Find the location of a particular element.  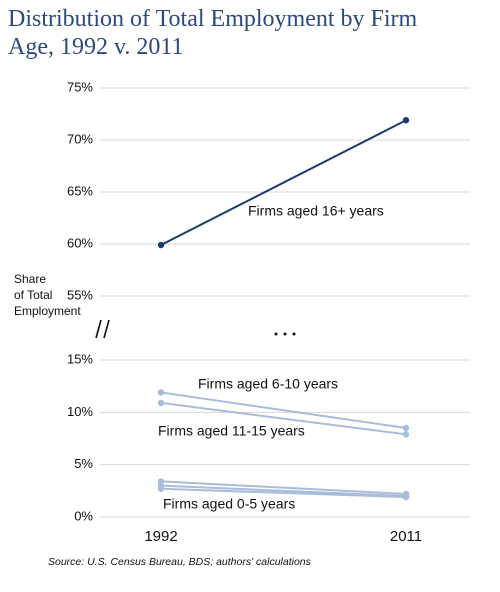

series-label: Firms aged 6-10 years is located at coordinates (268, 384).